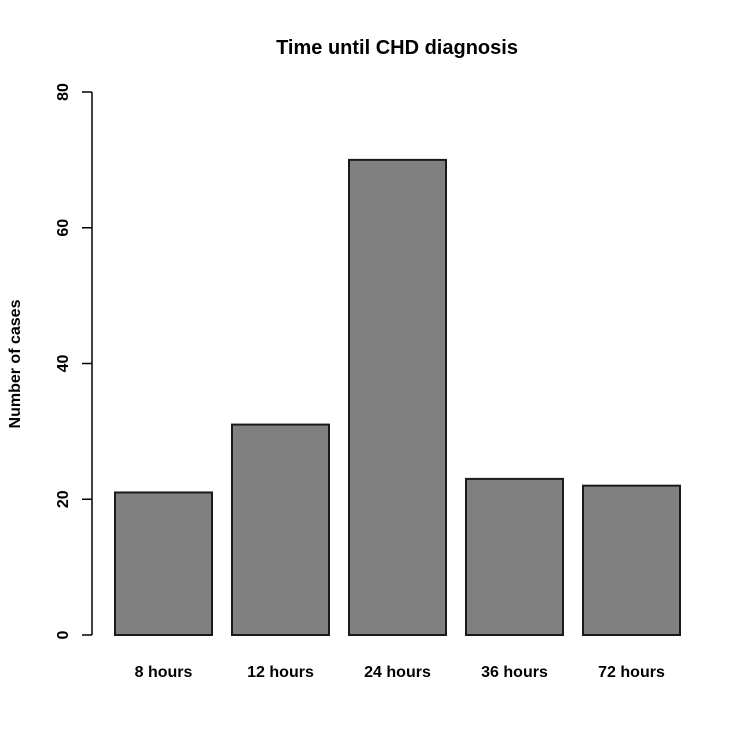 Image resolution: width=750 pixels, height=750 pixels. What do you see at coordinates (63, 634) in the screenshot?
I see `y-tick-label: 0` at bounding box center [63, 634].